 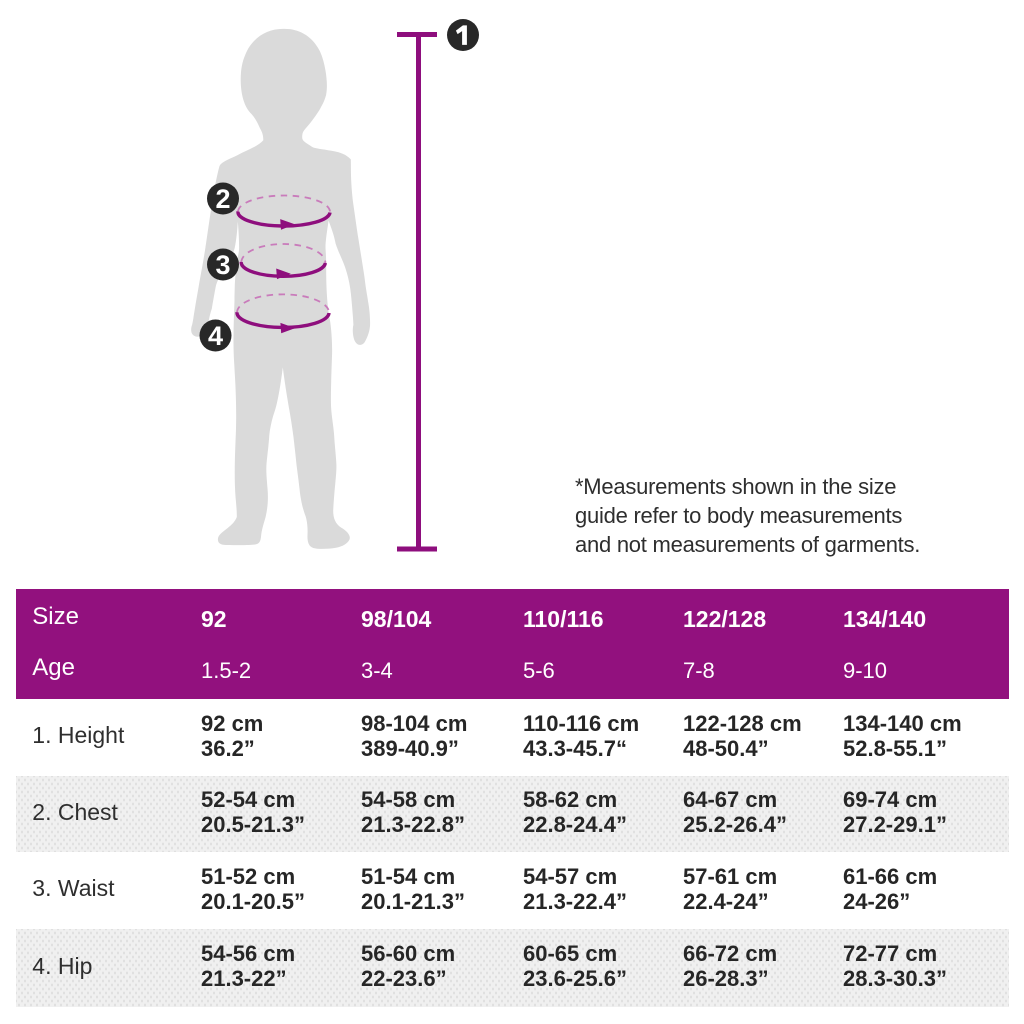 What do you see at coordinates (215, 336) in the screenshot?
I see `svg-text: 4` at bounding box center [215, 336].